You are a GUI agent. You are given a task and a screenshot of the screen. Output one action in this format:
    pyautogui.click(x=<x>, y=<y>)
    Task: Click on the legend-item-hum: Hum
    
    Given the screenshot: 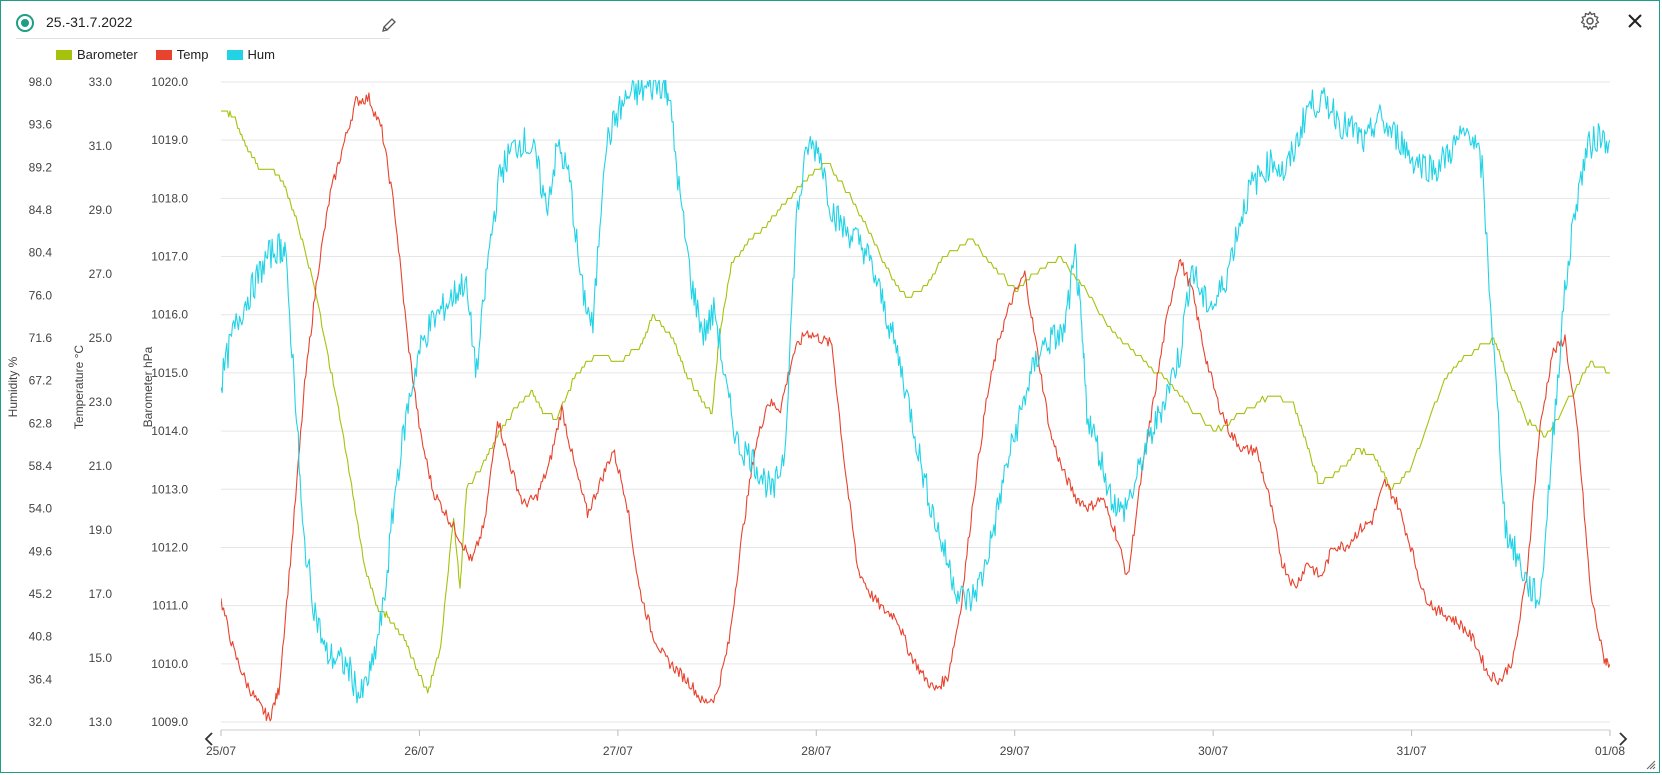 What is the action you would take?
    pyautogui.click(x=250, y=54)
    